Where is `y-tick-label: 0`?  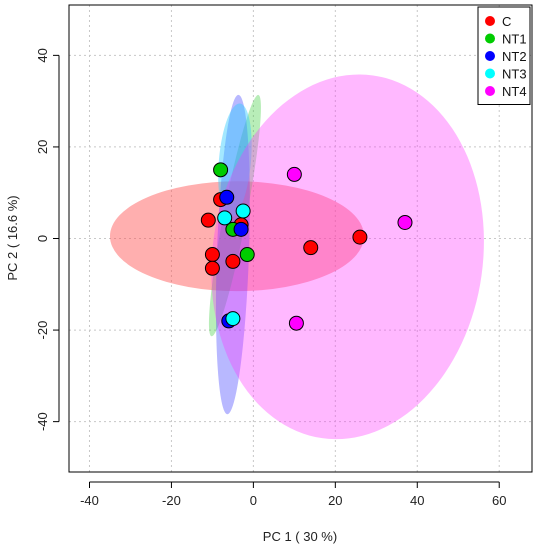
y-tick-label: 0 is located at coordinates (42, 238).